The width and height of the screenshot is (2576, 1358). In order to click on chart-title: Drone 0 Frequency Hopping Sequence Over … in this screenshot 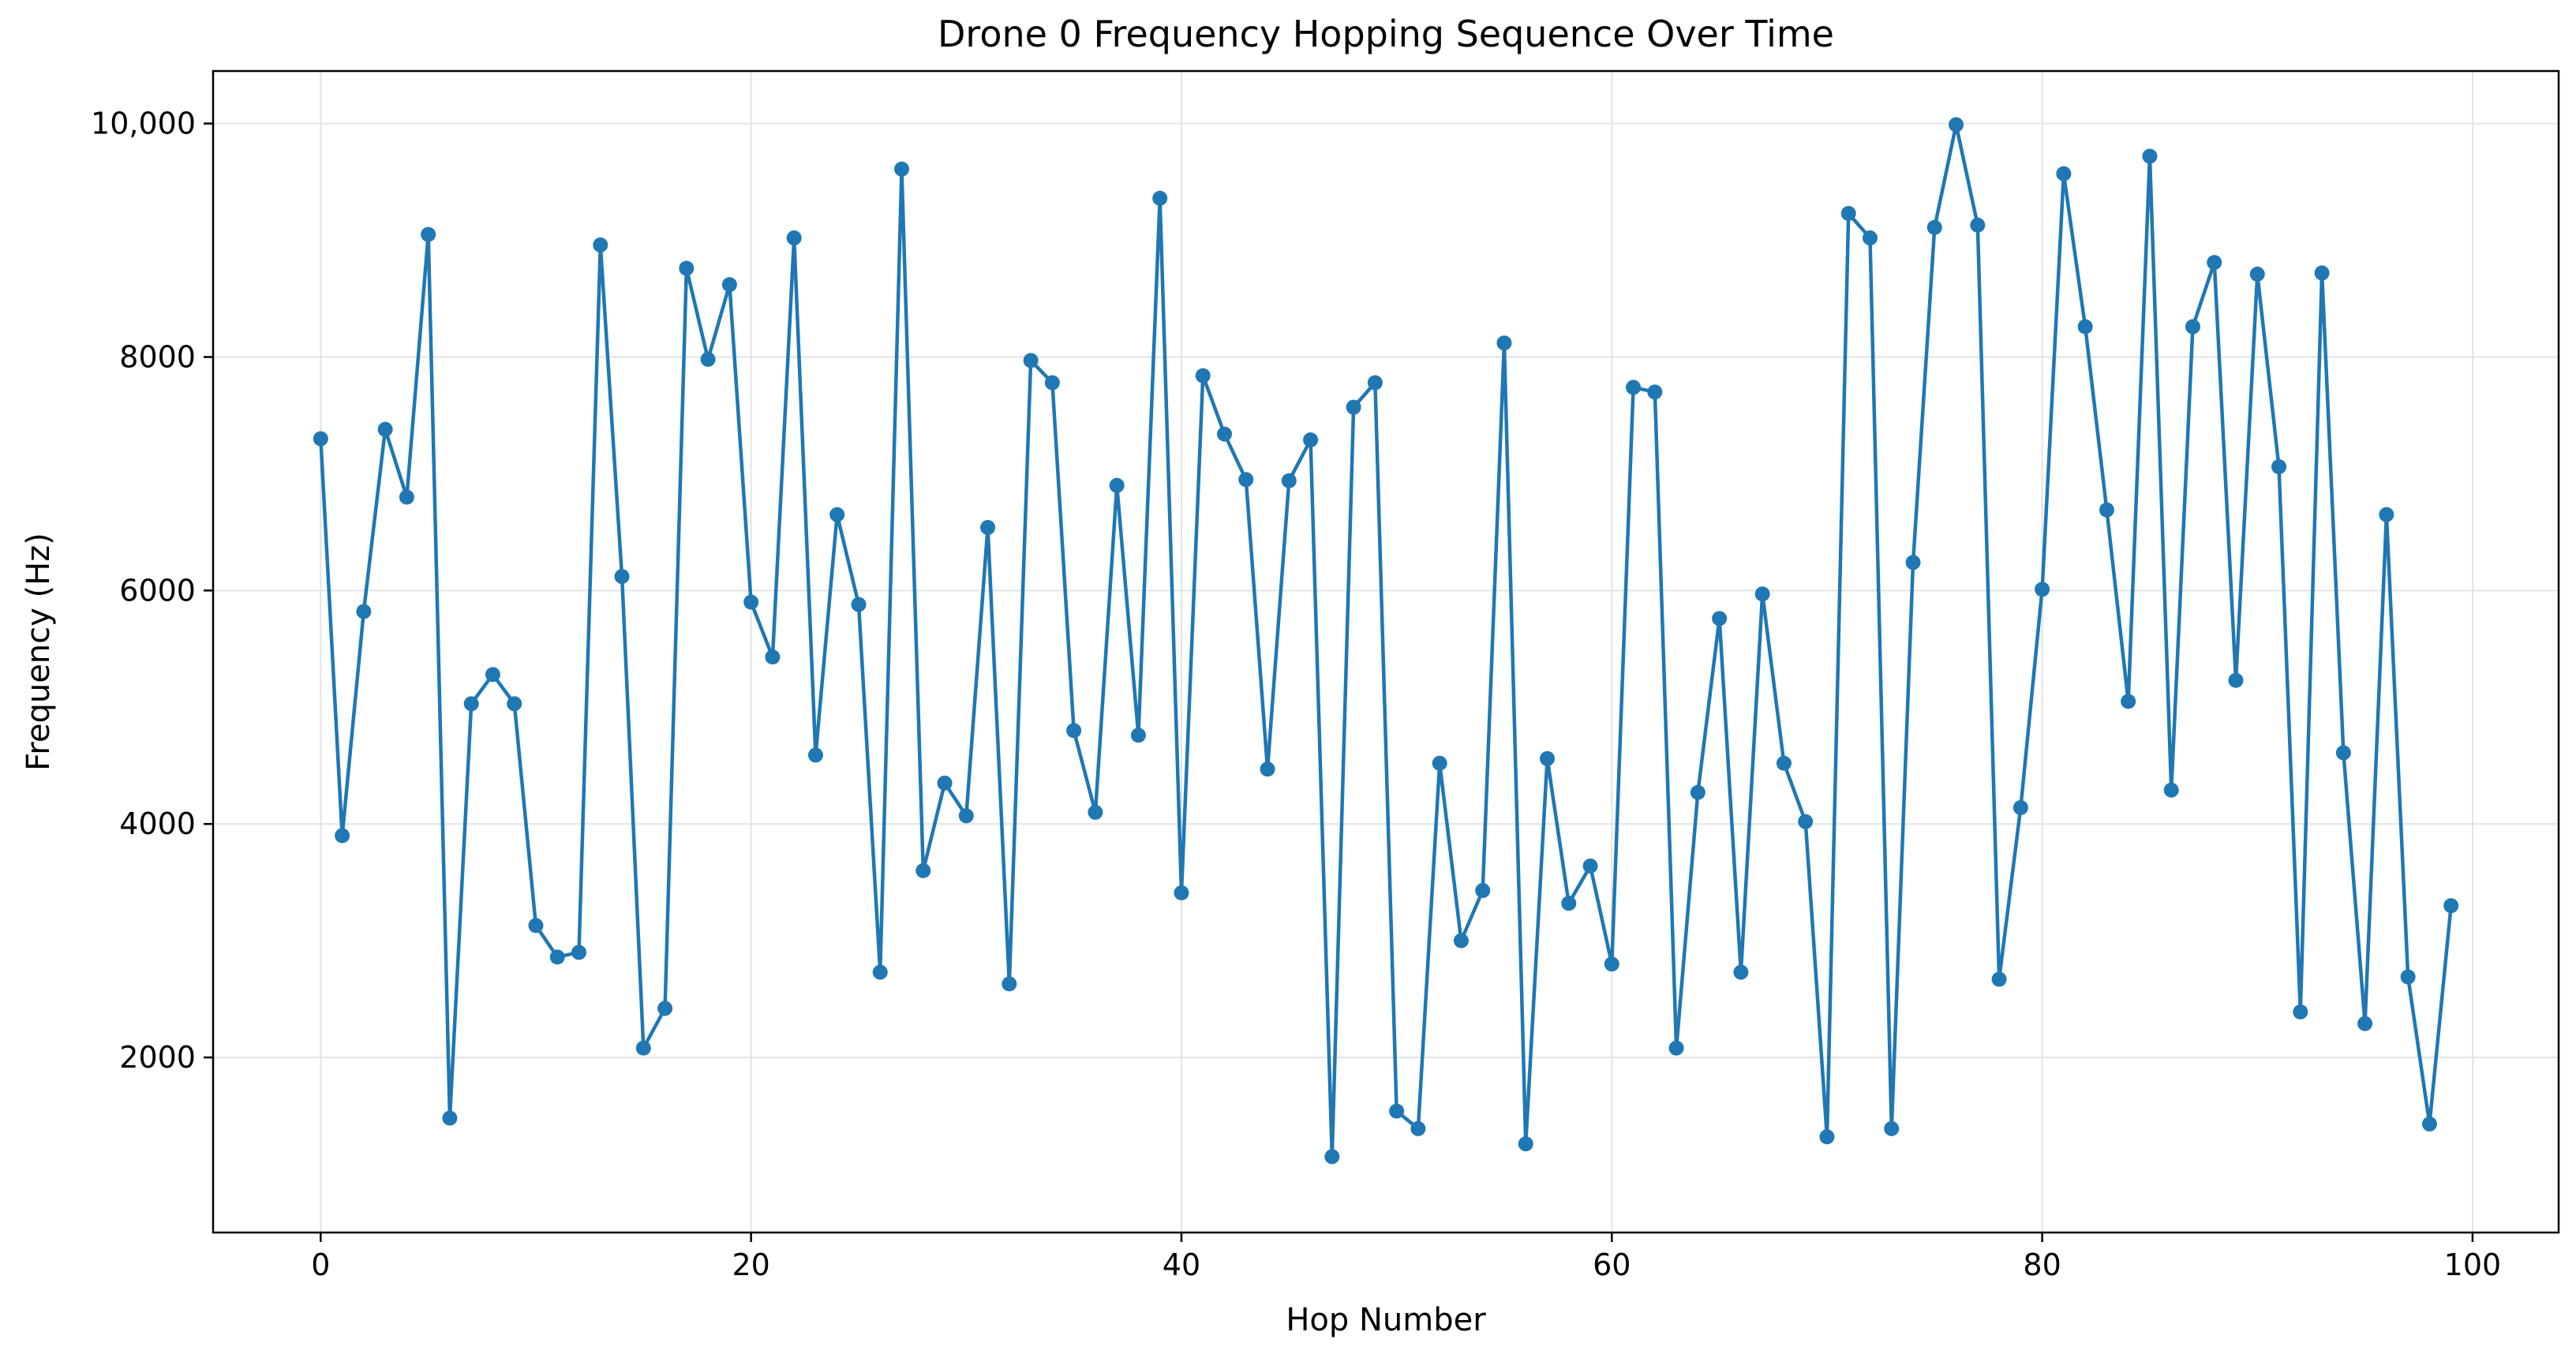, I will do `click(1386, 34)`.